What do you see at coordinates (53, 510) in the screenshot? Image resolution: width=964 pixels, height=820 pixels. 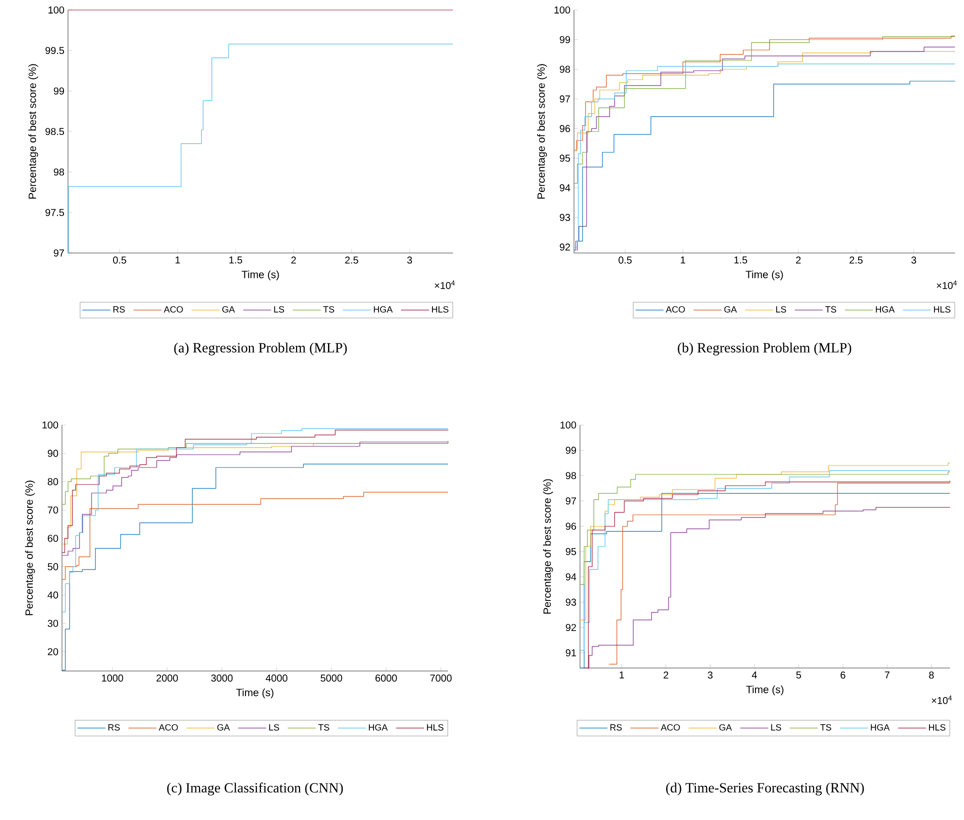 I see `y-tick-label: 70` at bounding box center [53, 510].